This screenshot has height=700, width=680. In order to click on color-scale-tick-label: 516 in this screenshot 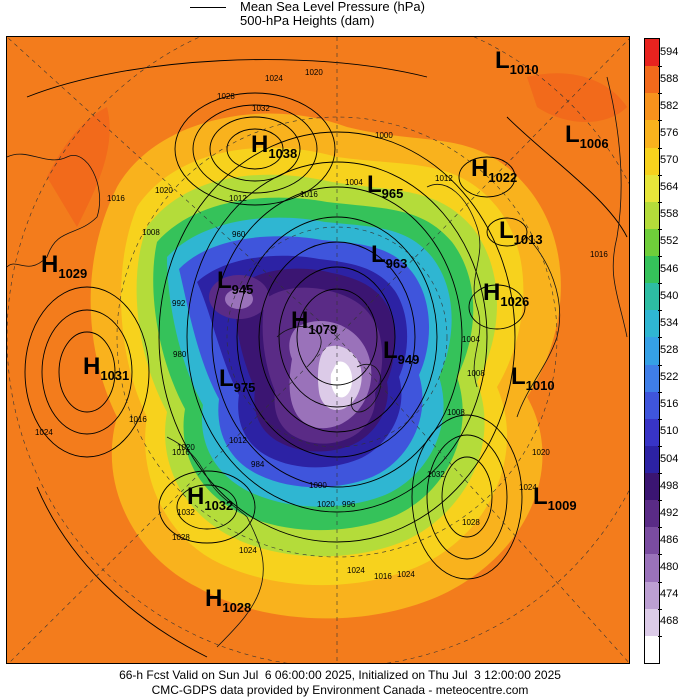, I will do `click(669, 404)`.